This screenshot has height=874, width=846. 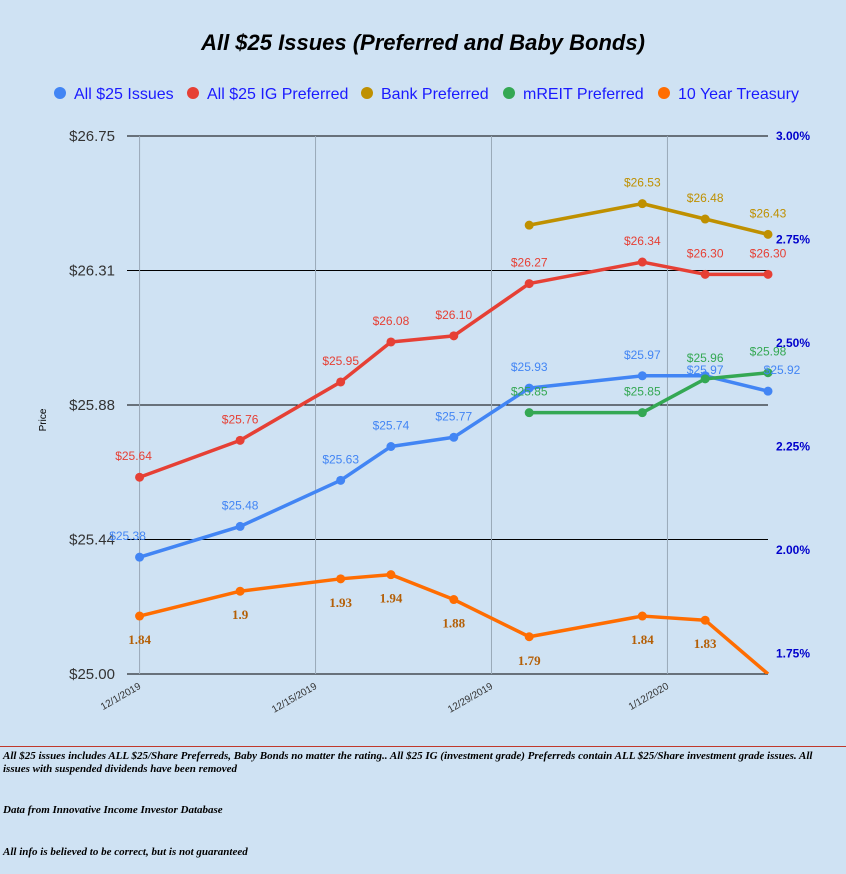 I want to click on legend-label-mreit-preferred: mREIT Preferred, so click(x=583, y=94).